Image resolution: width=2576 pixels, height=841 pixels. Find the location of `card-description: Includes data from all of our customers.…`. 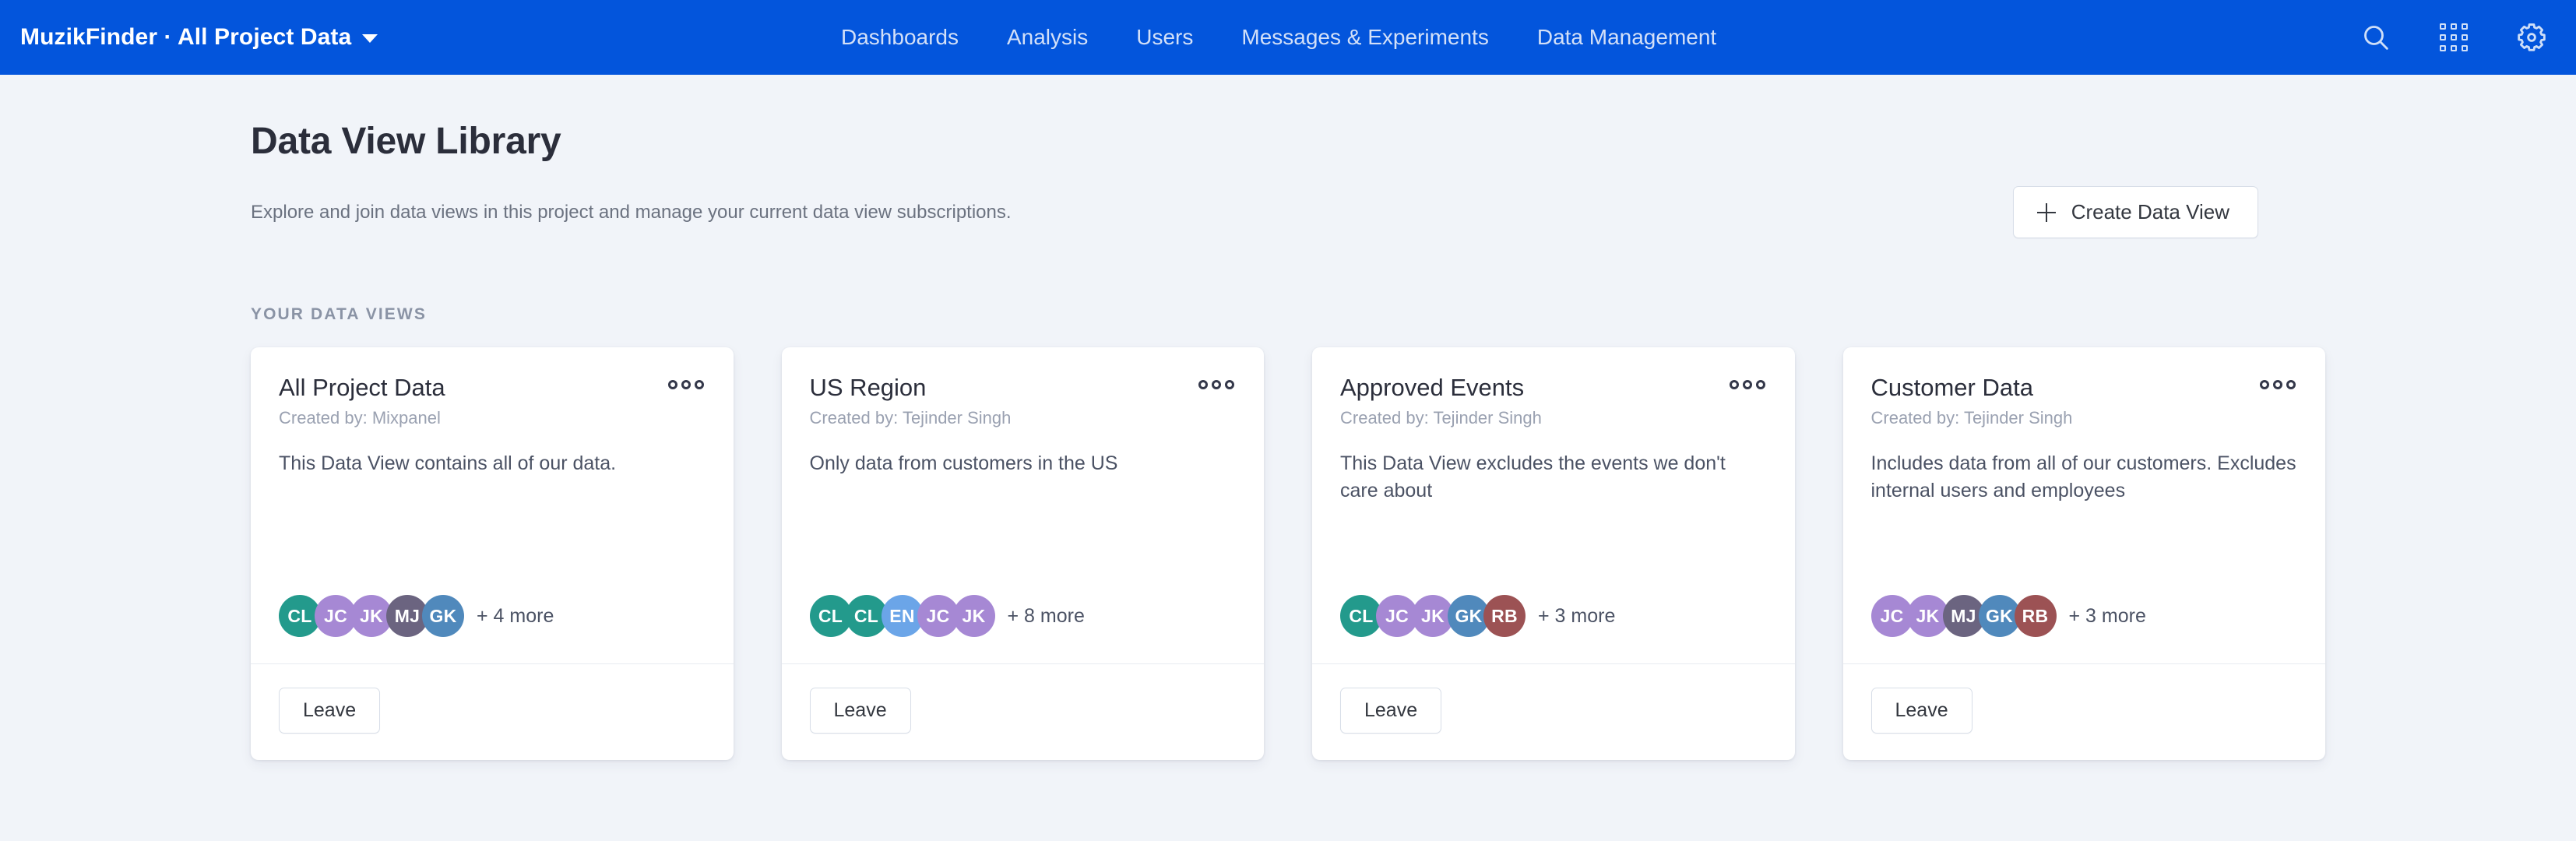

card-description: Includes data from all of our customers.… is located at coordinates (2083, 477).